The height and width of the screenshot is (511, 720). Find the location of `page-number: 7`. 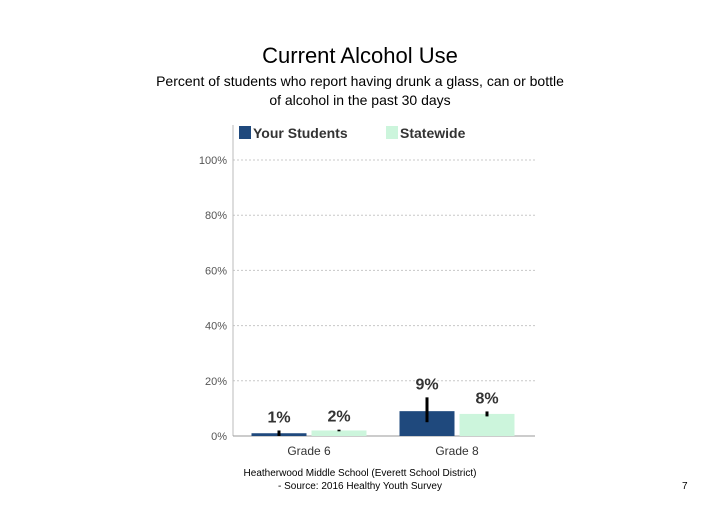

page-number: 7 is located at coordinates (685, 486).